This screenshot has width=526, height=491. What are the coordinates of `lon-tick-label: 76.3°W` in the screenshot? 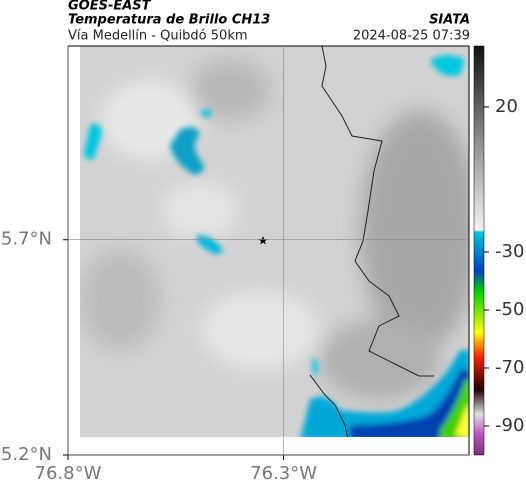 It's located at (283, 473).